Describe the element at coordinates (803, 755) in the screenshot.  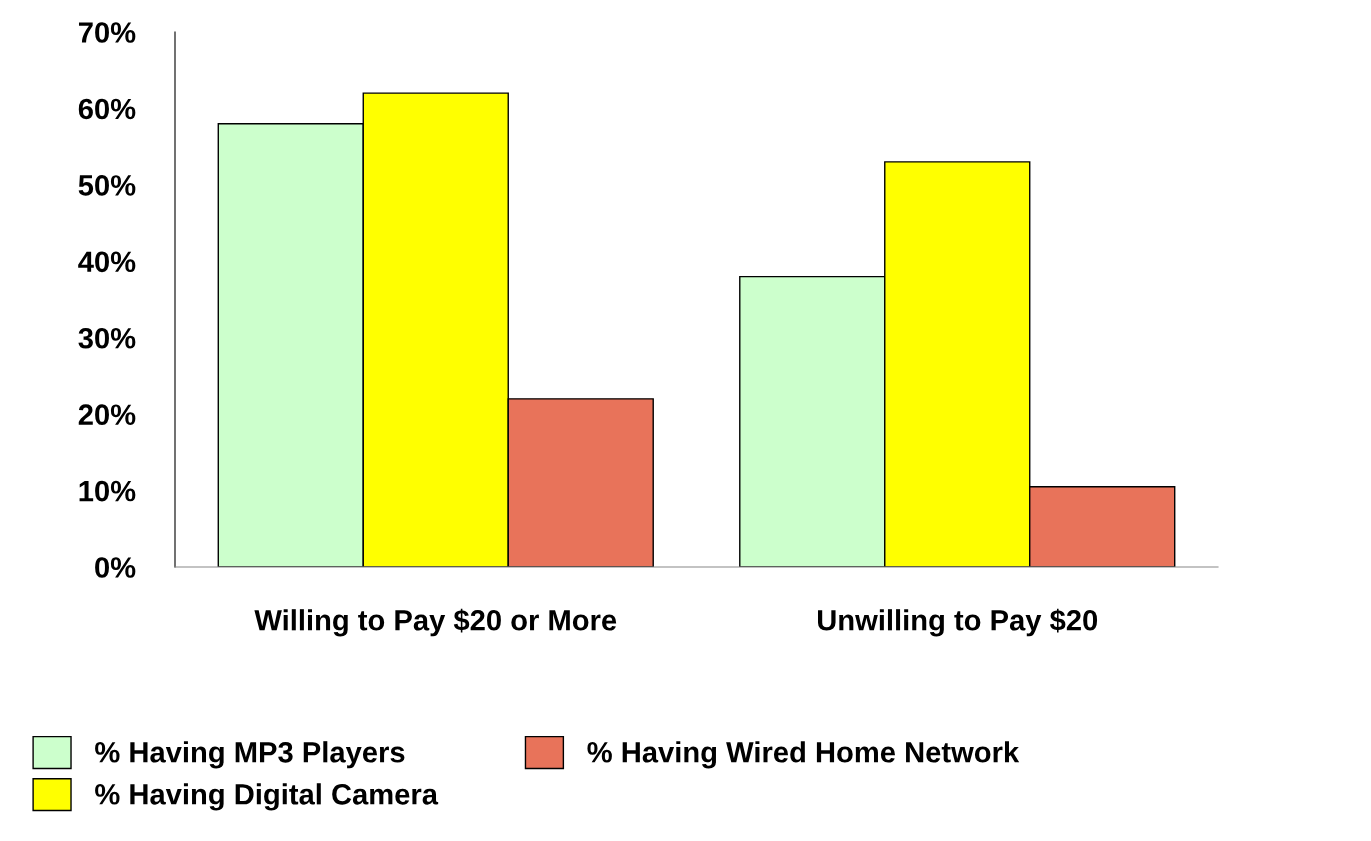
I see `legend-label: % Having Wired Home Network` at that location.